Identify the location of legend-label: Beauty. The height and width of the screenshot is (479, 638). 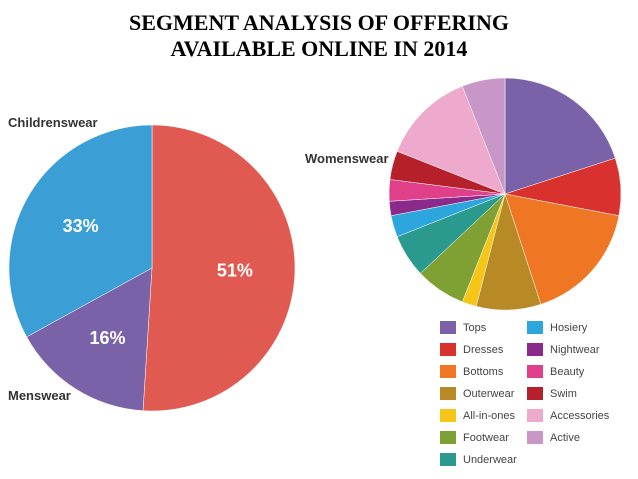
(567, 372).